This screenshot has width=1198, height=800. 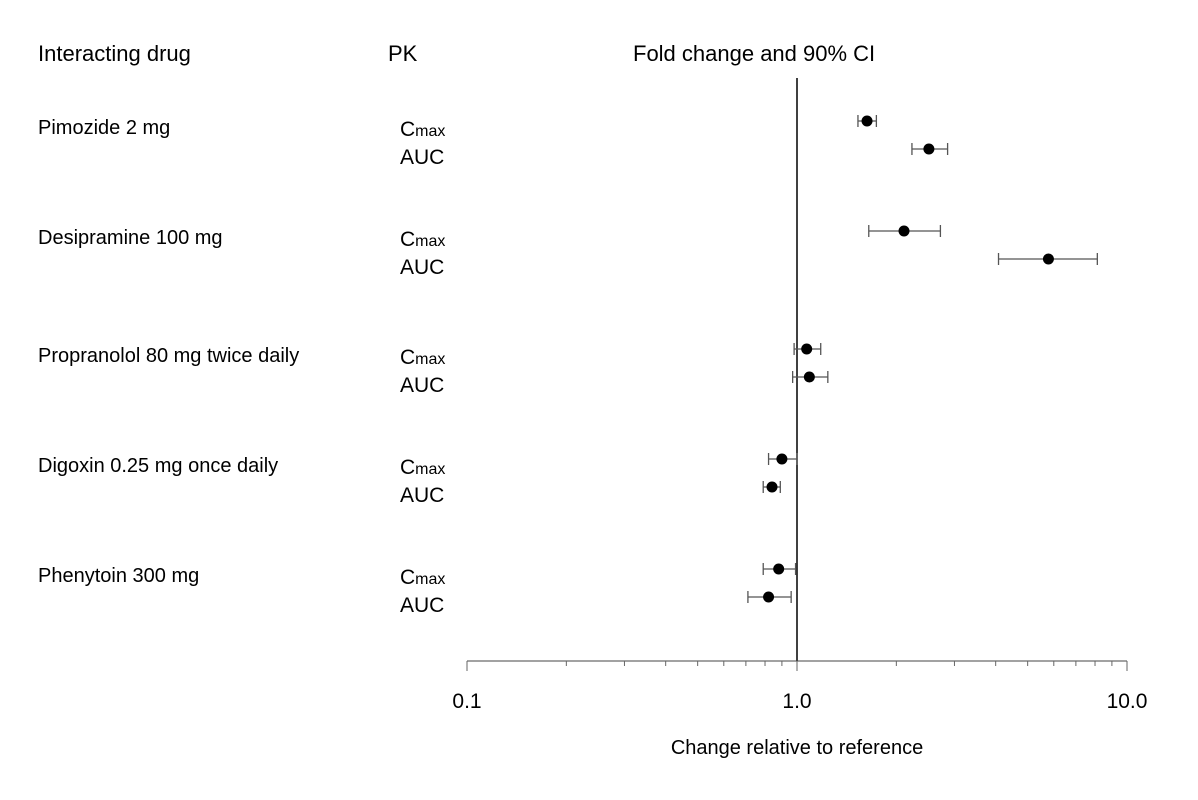 I want to click on header-plot: Fold change and 90% CI, so click(x=754, y=53).